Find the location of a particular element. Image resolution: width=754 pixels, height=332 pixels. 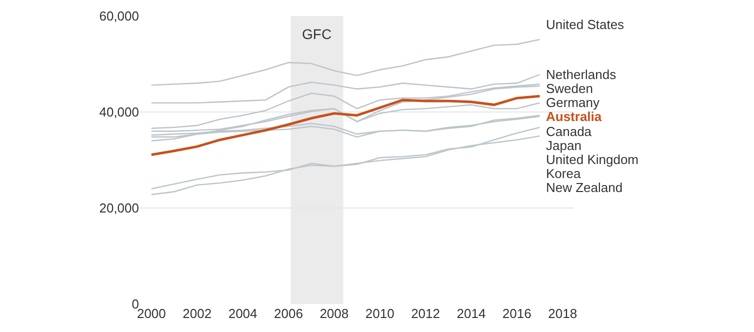

x-tick-label: 2014 is located at coordinates (471, 313).